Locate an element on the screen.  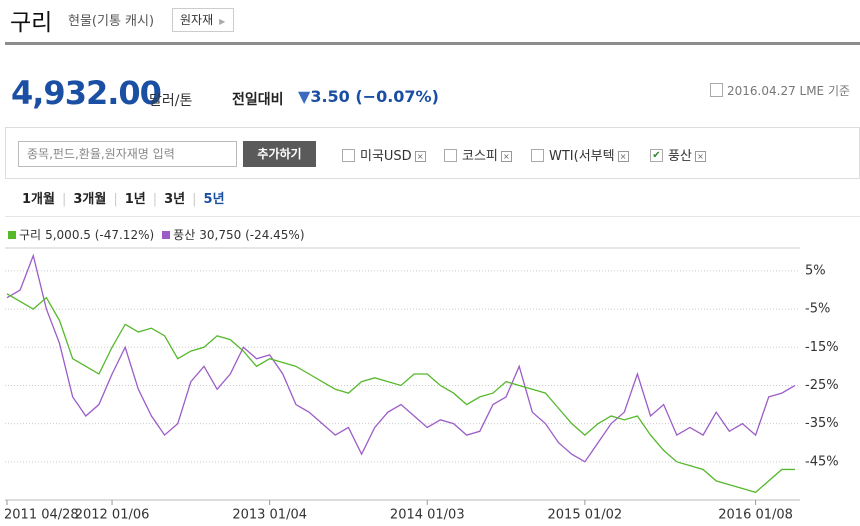
y-tick-label: -35% is located at coordinates (822, 423).